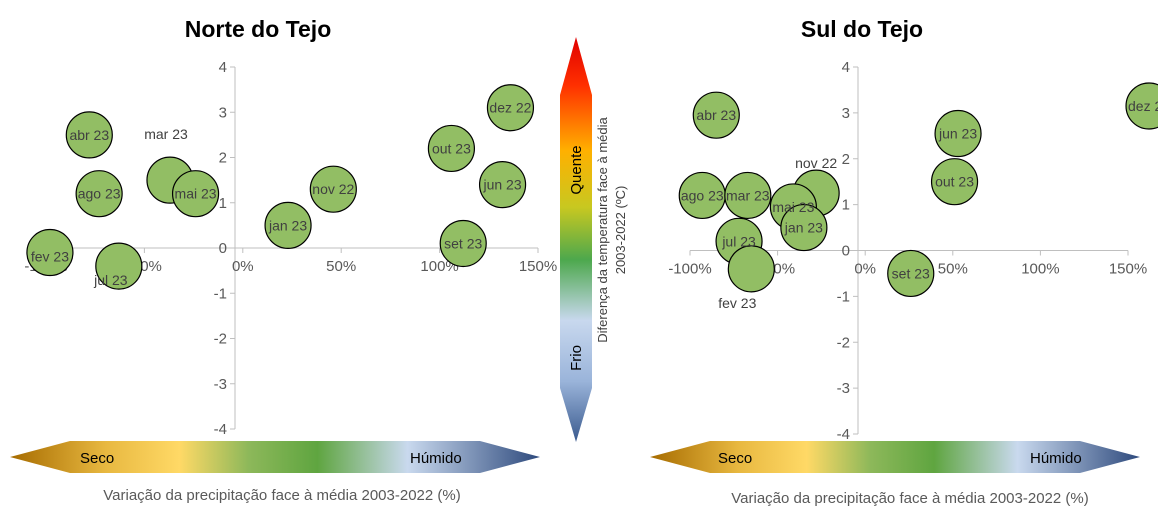 The image size is (1158, 507). What do you see at coordinates (576, 169) in the screenshot?
I see `hot-label: Quente` at bounding box center [576, 169].